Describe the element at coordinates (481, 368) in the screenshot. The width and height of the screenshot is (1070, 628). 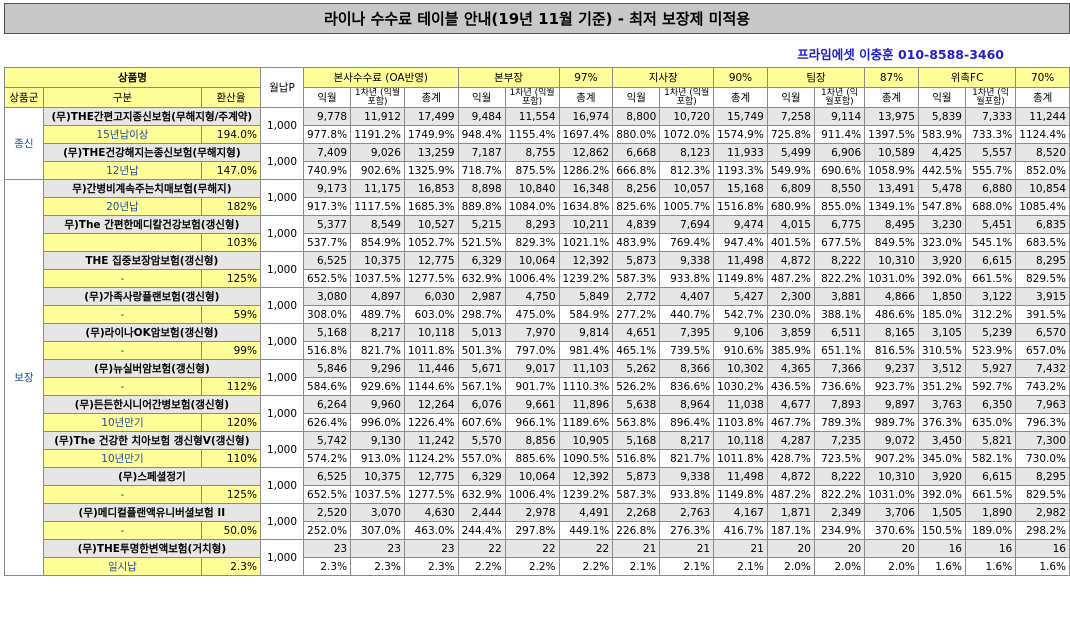
I see `amount-cell: 5,671` at that location.